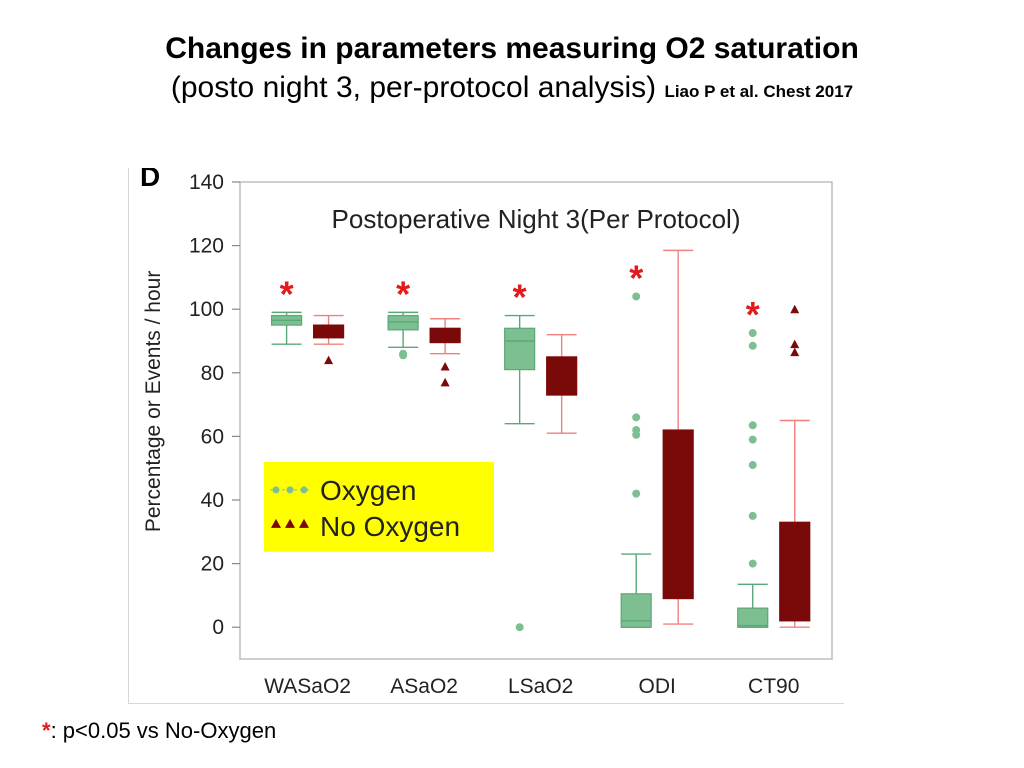  What do you see at coordinates (424, 686) in the screenshot?
I see `x-tick-label: ASaO2` at bounding box center [424, 686].